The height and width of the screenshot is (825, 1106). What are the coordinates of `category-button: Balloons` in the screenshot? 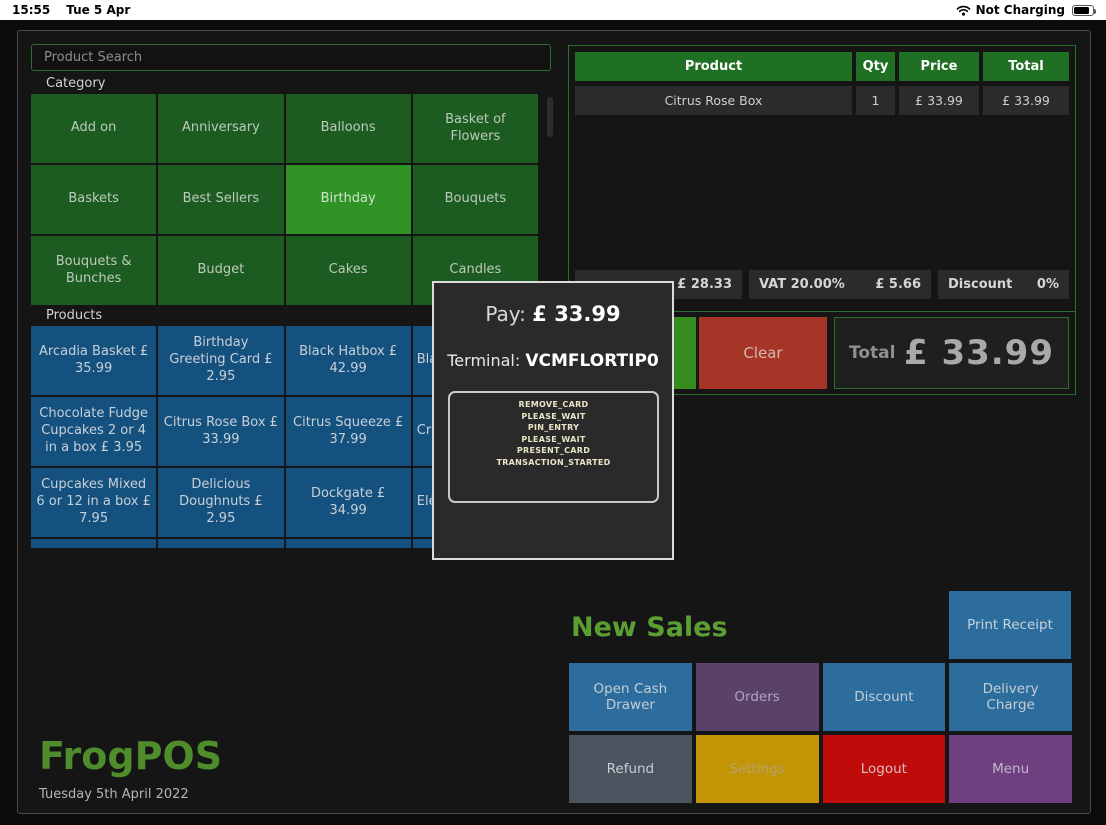 It's located at (348, 128).